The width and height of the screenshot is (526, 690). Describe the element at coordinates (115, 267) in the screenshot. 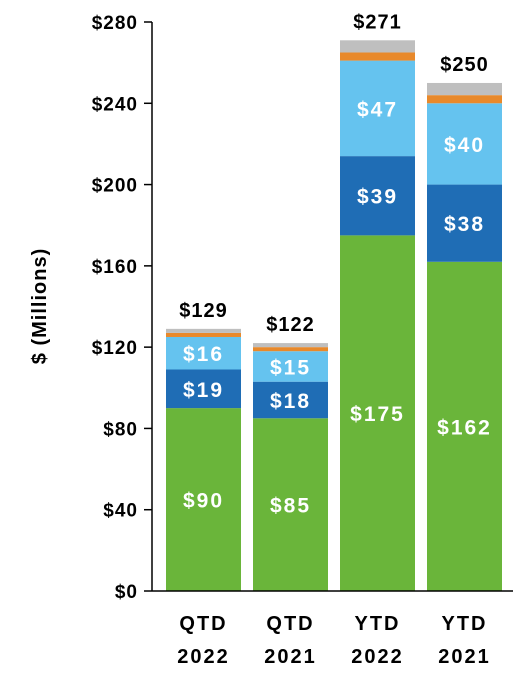

I see `y-tick-label: $160` at that location.